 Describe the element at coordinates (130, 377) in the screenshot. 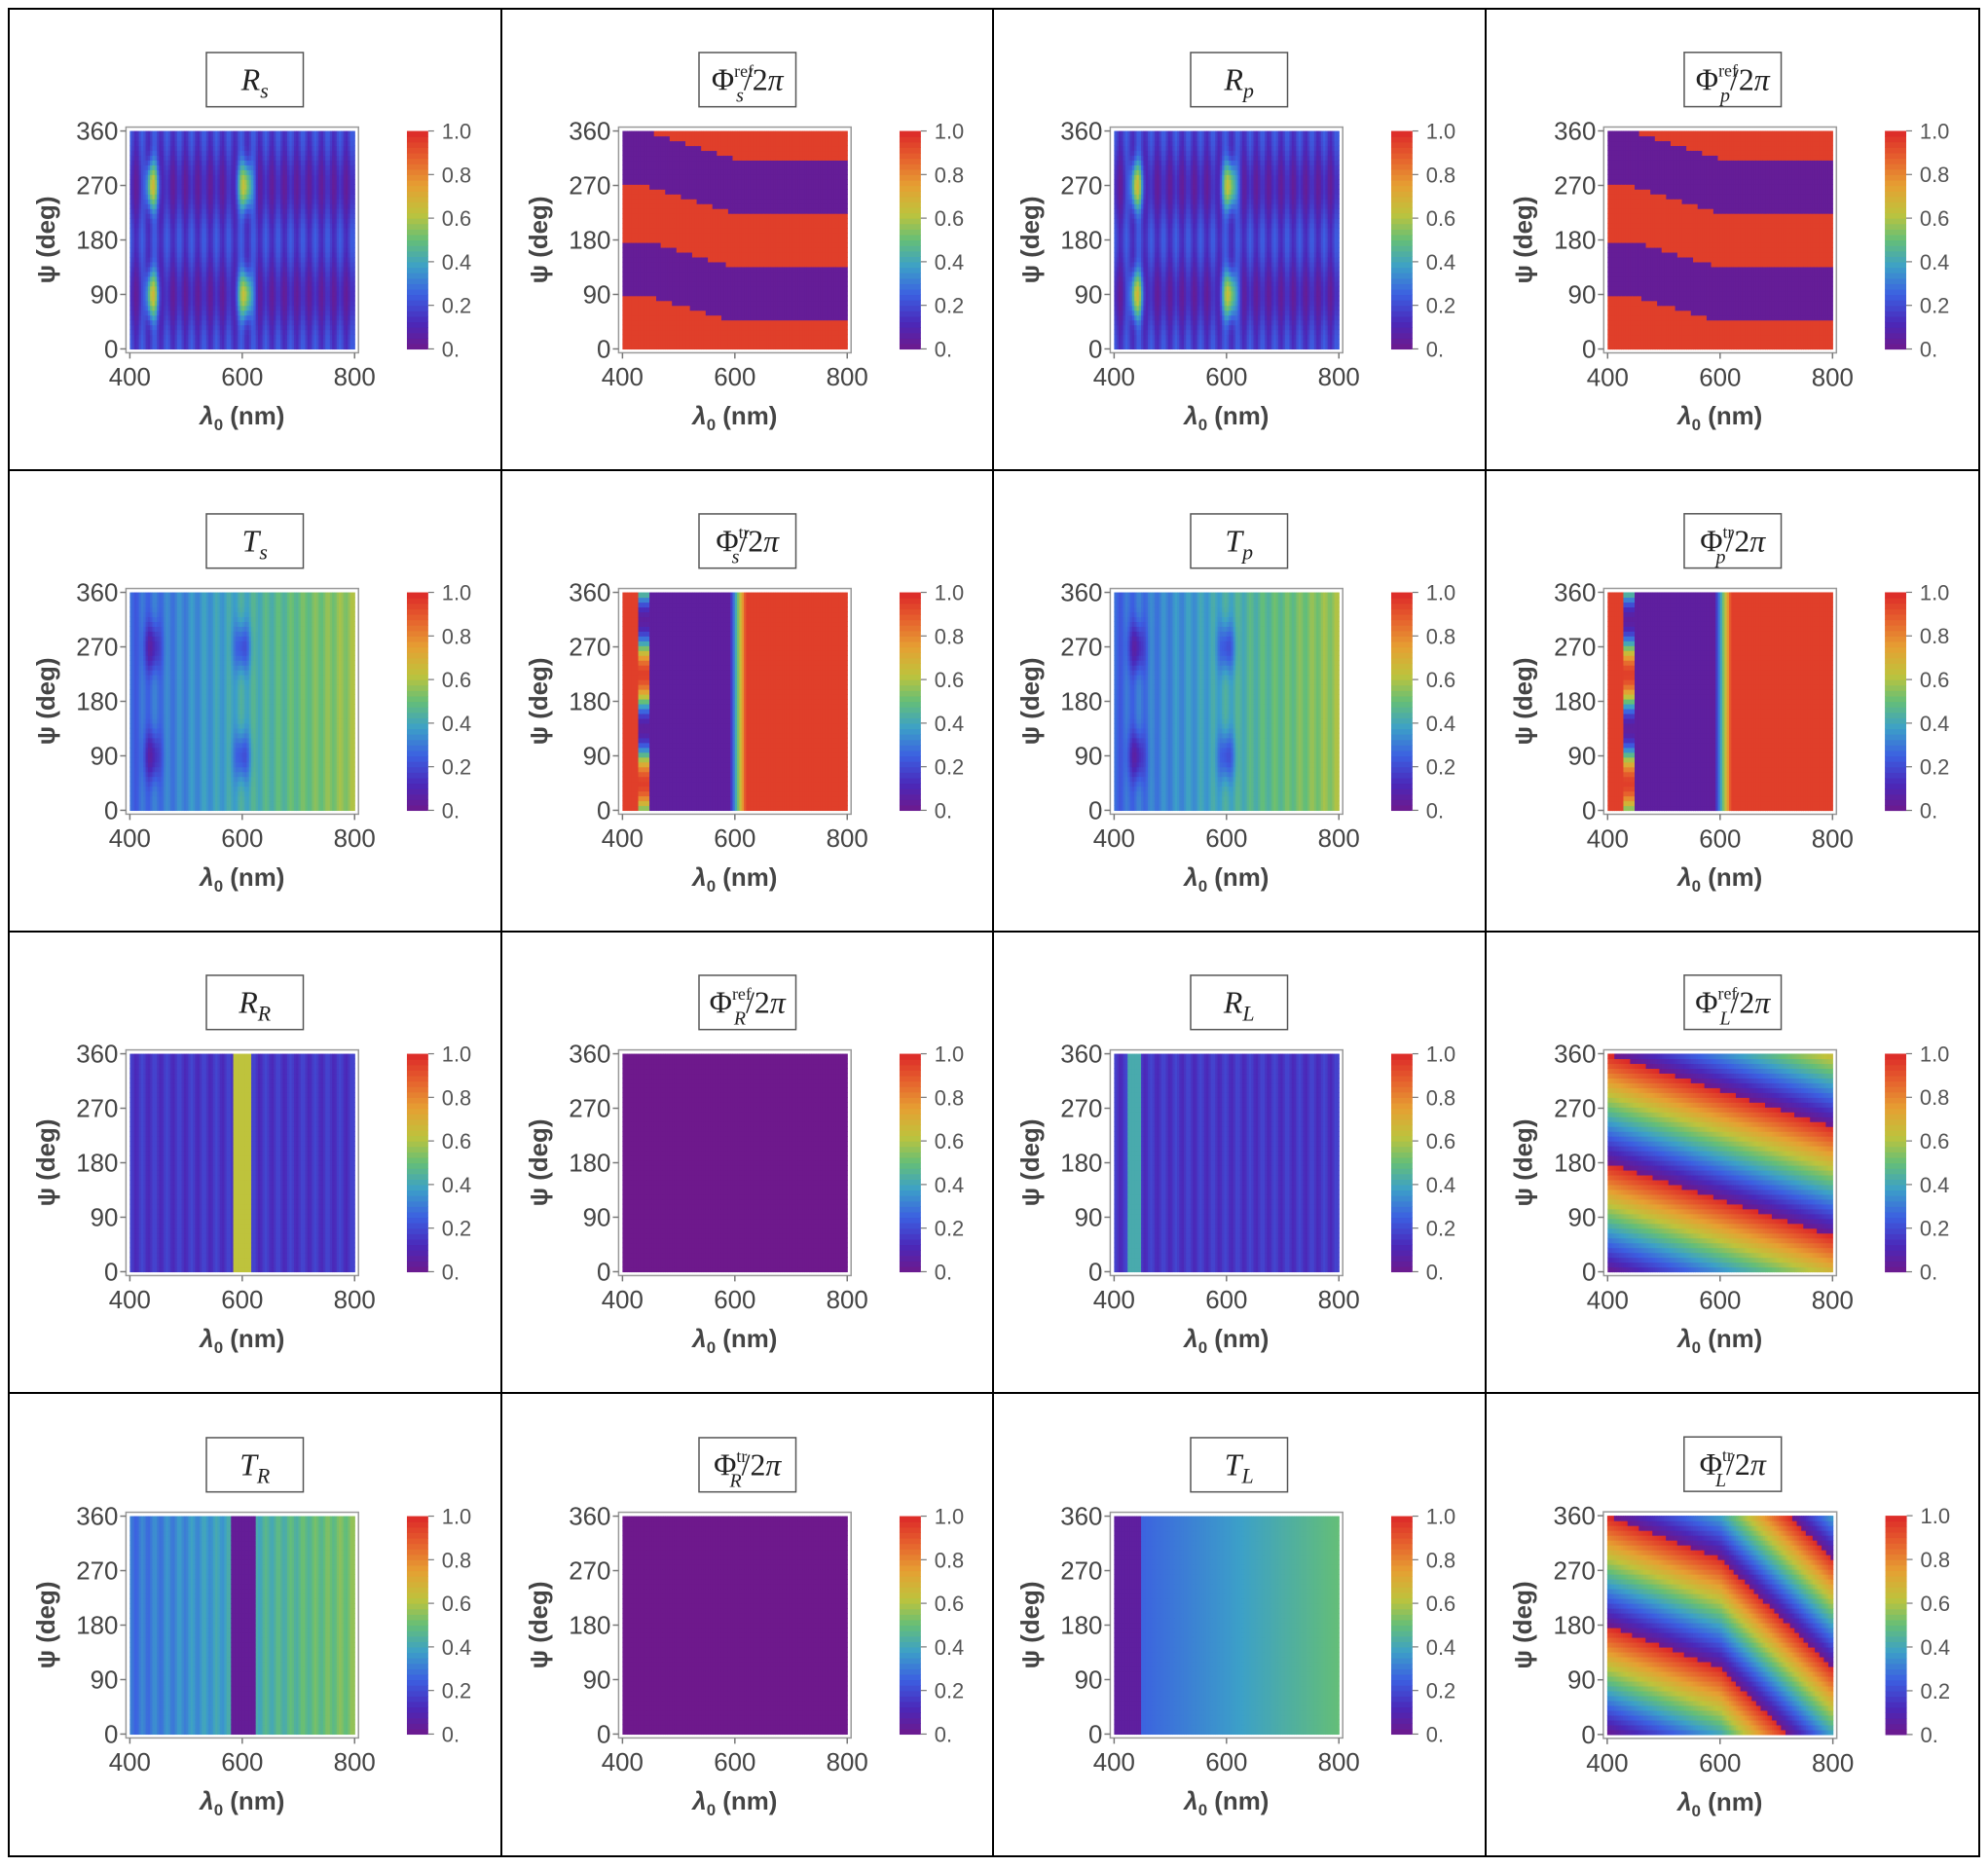

I see `x-tick-label: 400` at that location.